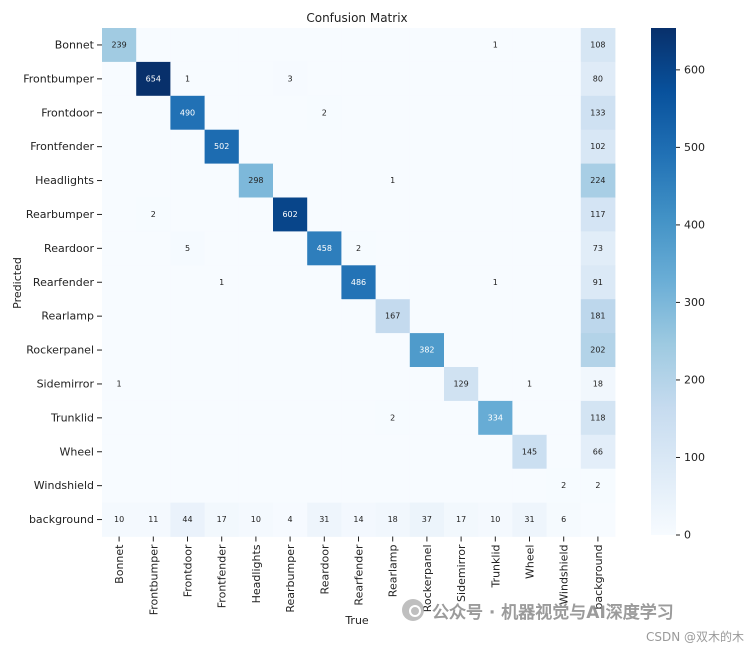 The width and height of the screenshot is (756, 649). I want to click on x-tick-label: Rearfender, so click(359, 575).